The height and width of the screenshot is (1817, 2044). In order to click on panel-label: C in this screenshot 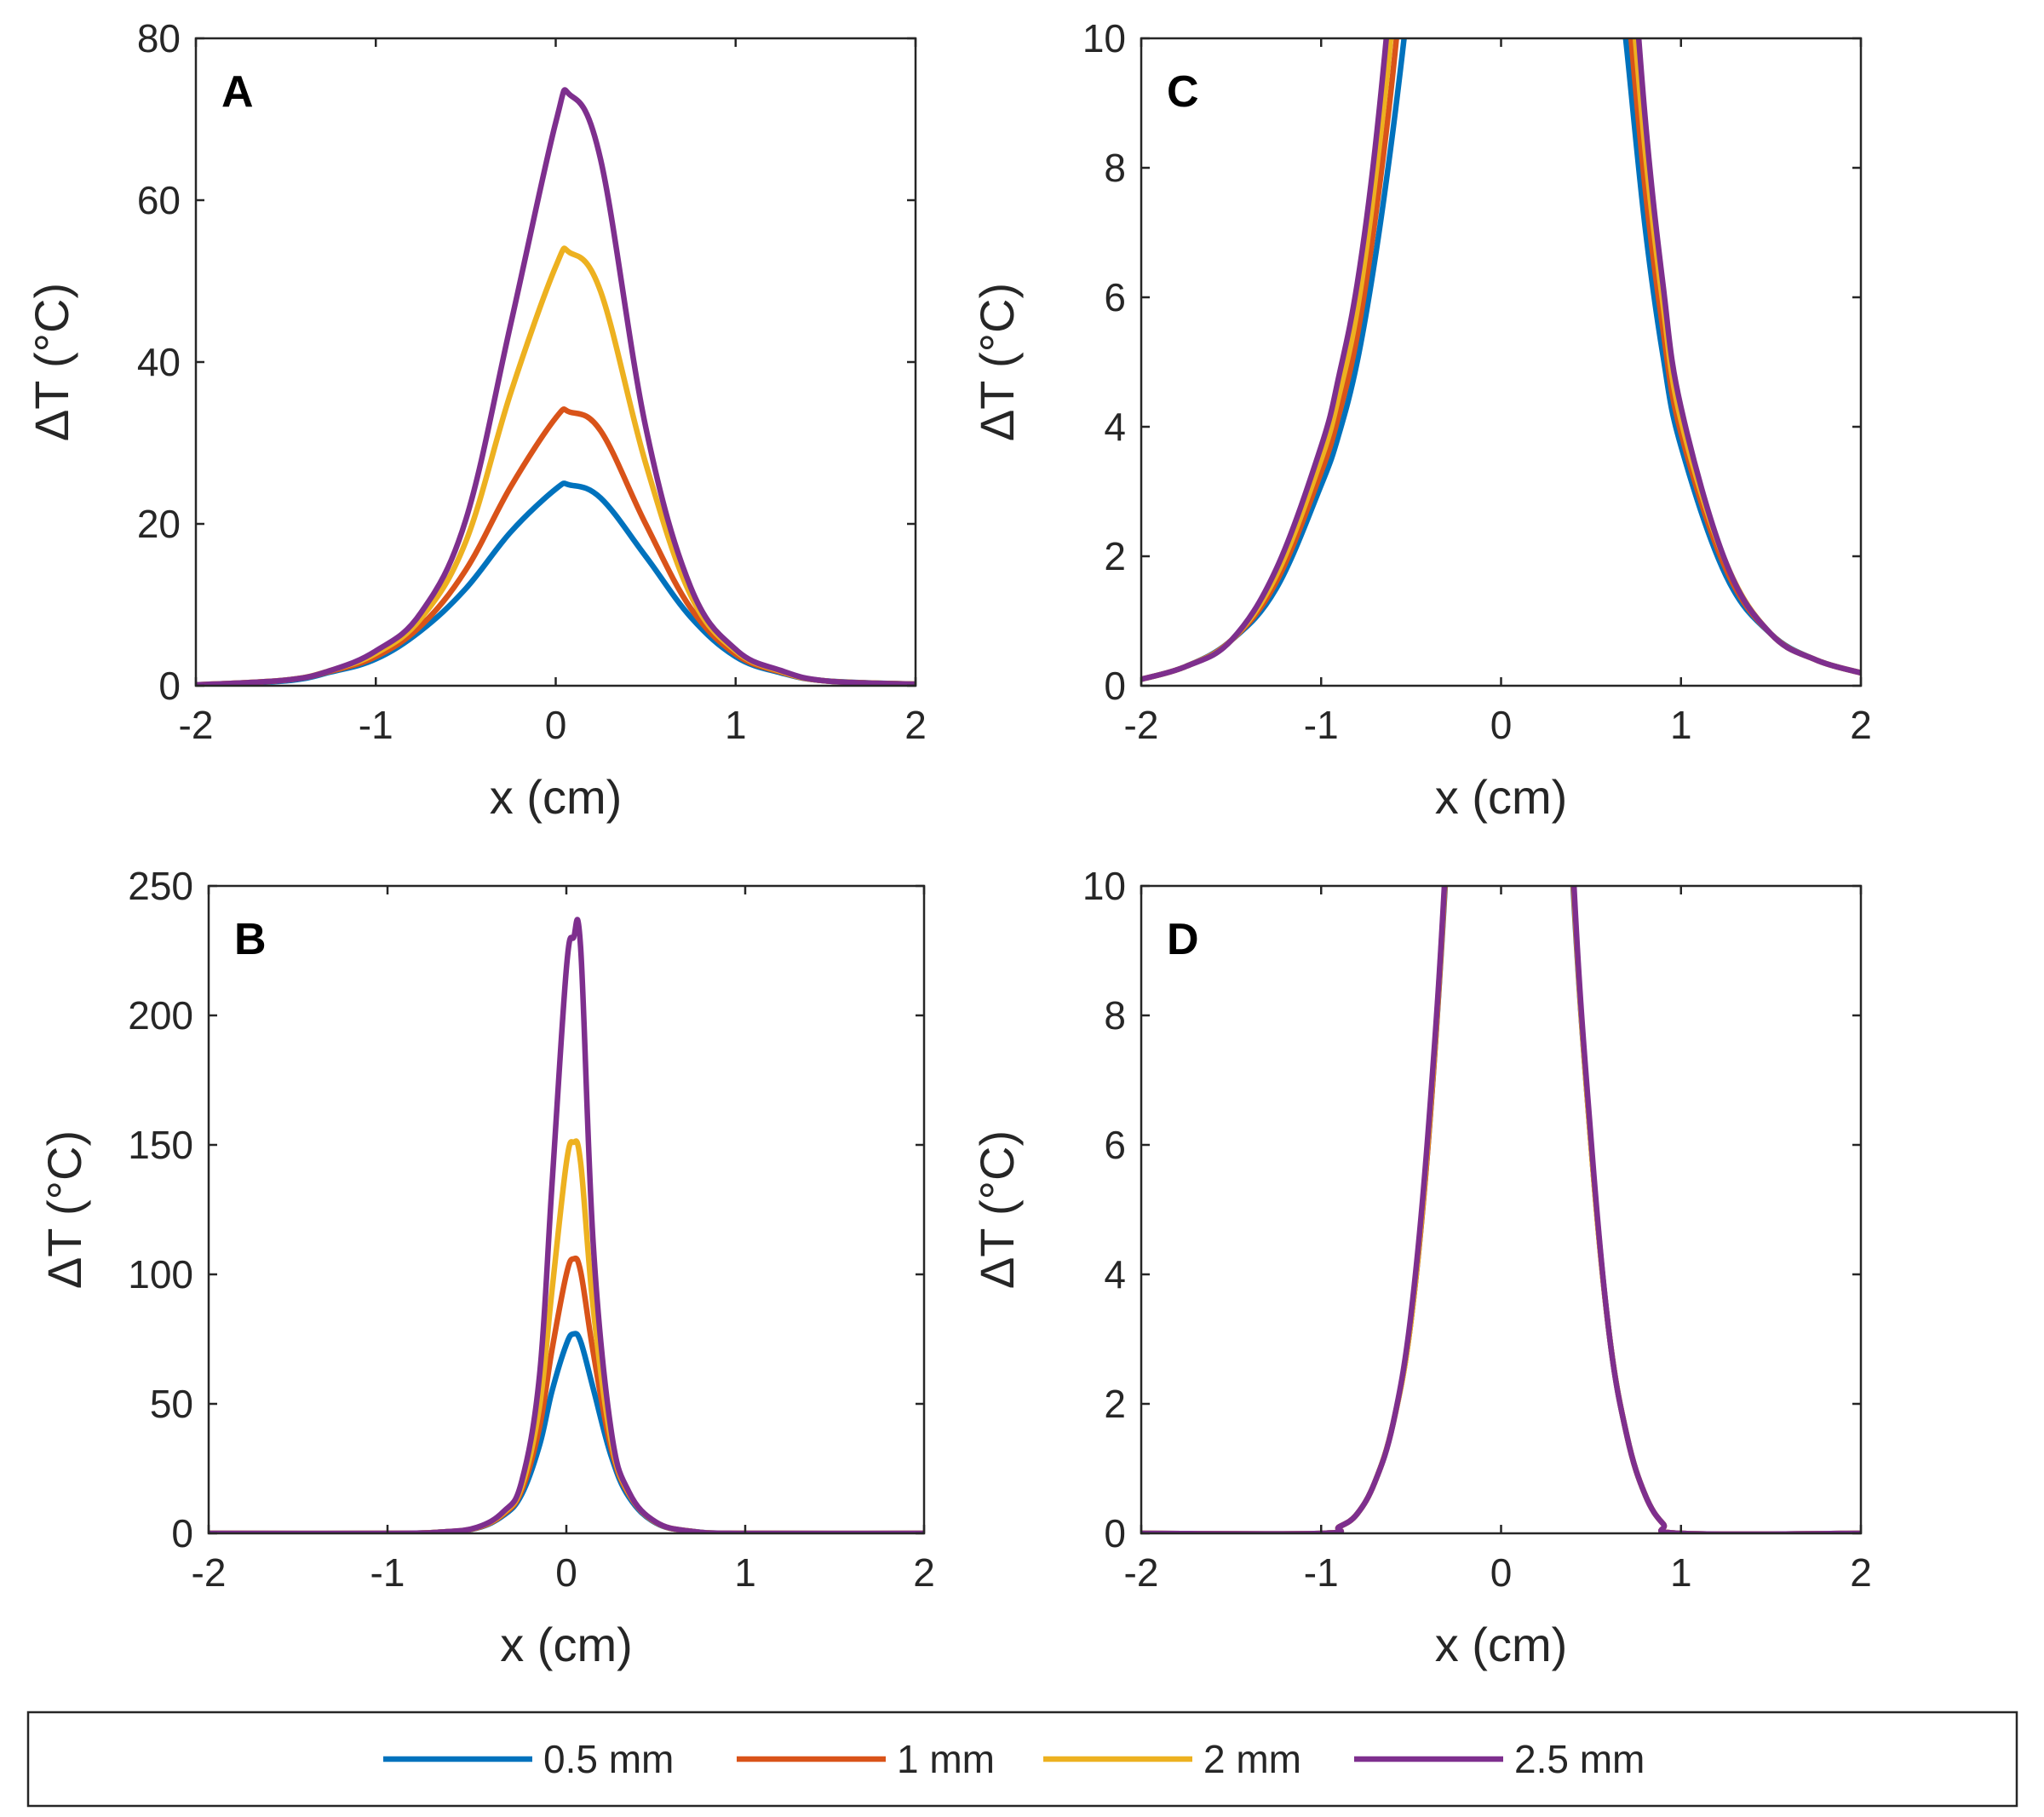, I will do `click(1183, 92)`.